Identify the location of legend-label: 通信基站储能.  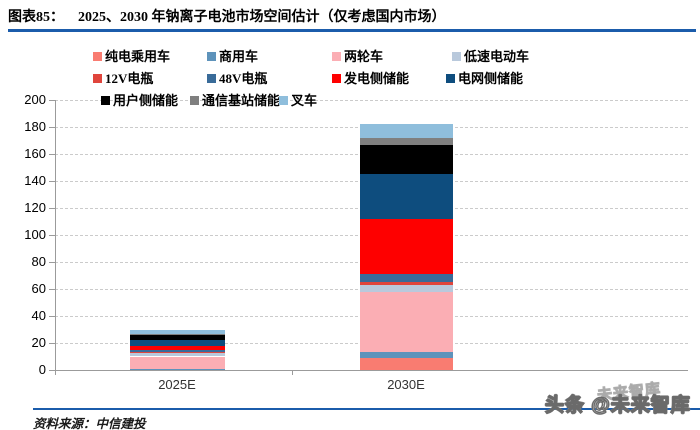
(241, 100).